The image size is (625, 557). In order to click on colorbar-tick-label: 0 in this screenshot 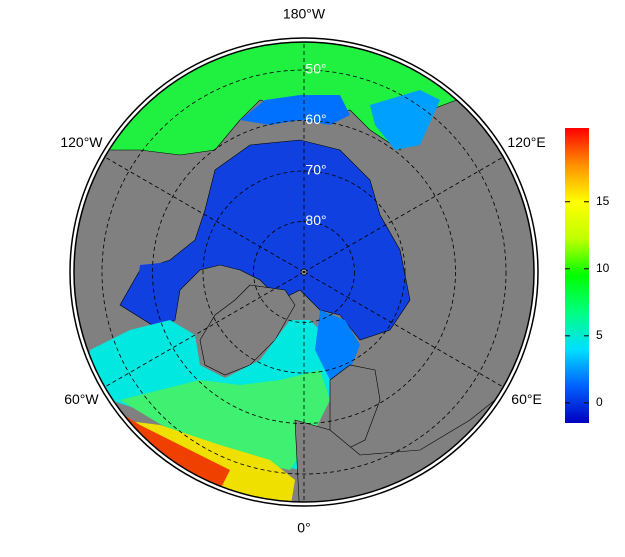, I will do `click(599, 402)`.